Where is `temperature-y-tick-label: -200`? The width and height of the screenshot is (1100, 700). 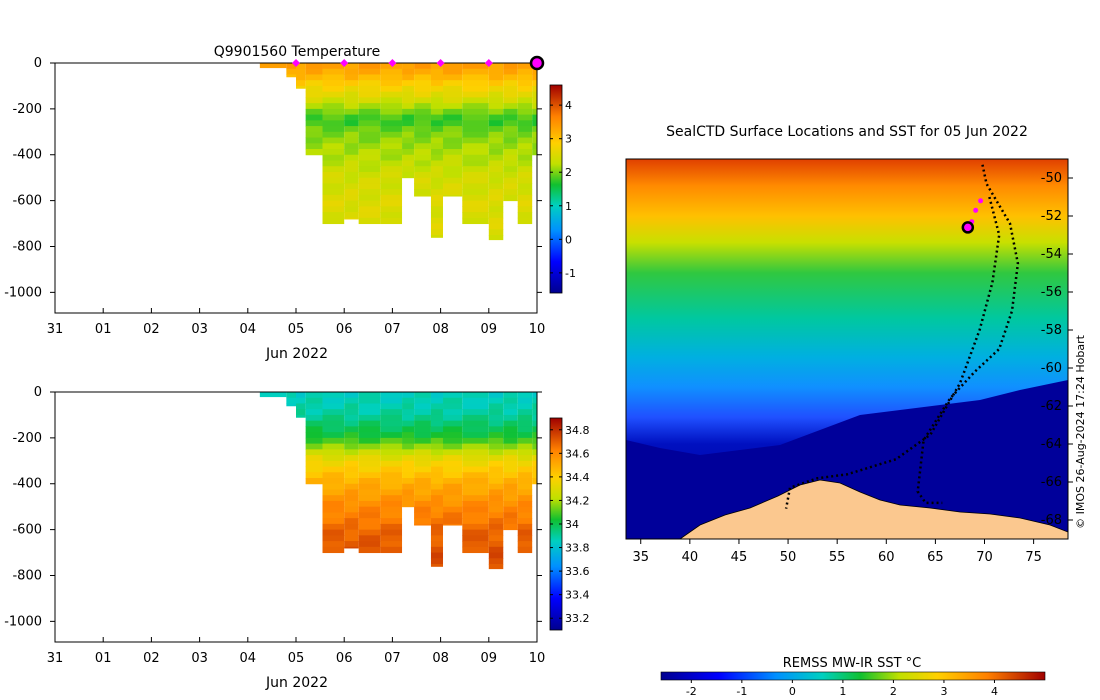 temperature-y-tick-label: -200 is located at coordinates (27, 109).